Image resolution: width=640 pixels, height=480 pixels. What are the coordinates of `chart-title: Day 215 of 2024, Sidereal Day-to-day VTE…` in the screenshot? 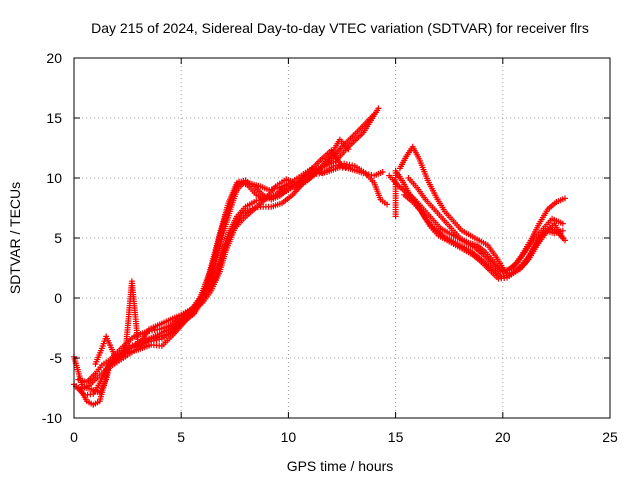 It's located at (340, 28).